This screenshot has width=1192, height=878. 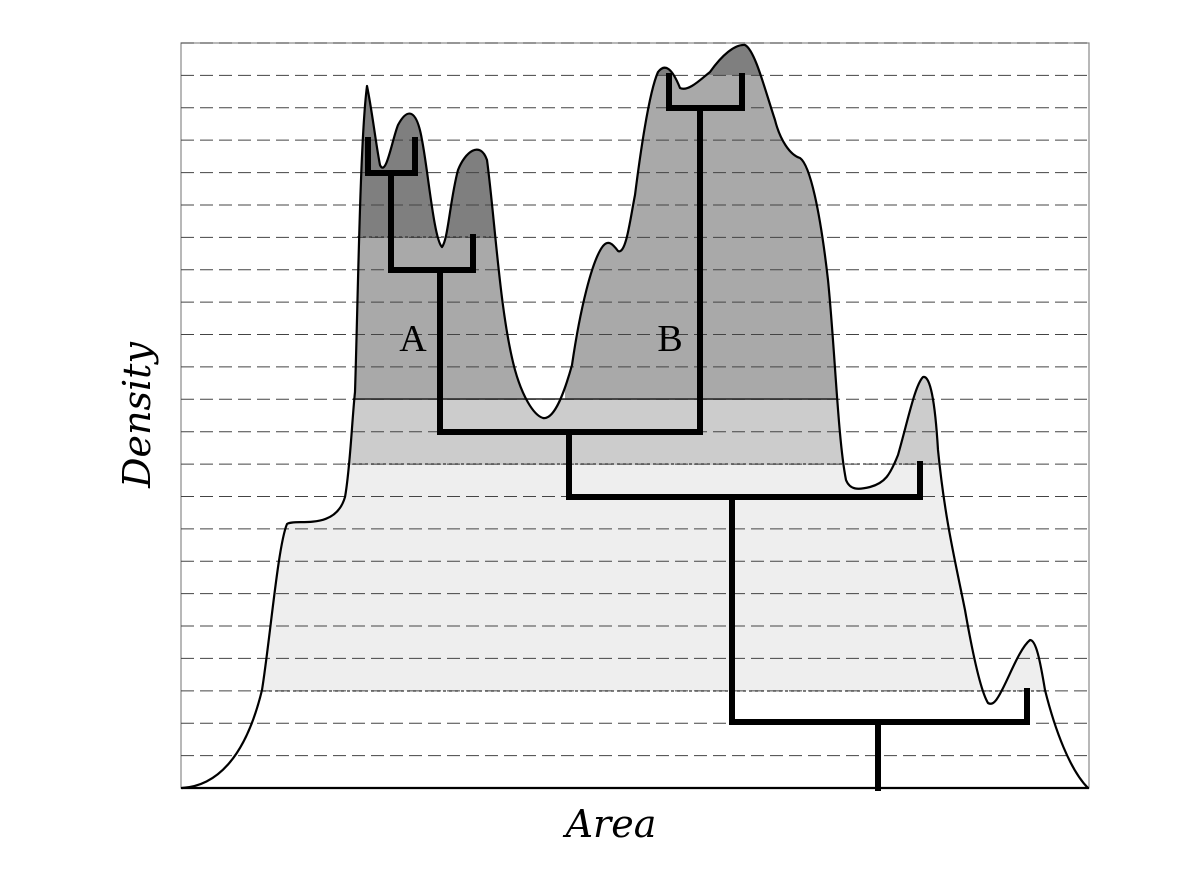 What do you see at coordinates (391, 156) in the screenshot?
I see `tree-branch-a-leaves` at bounding box center [391, 156].